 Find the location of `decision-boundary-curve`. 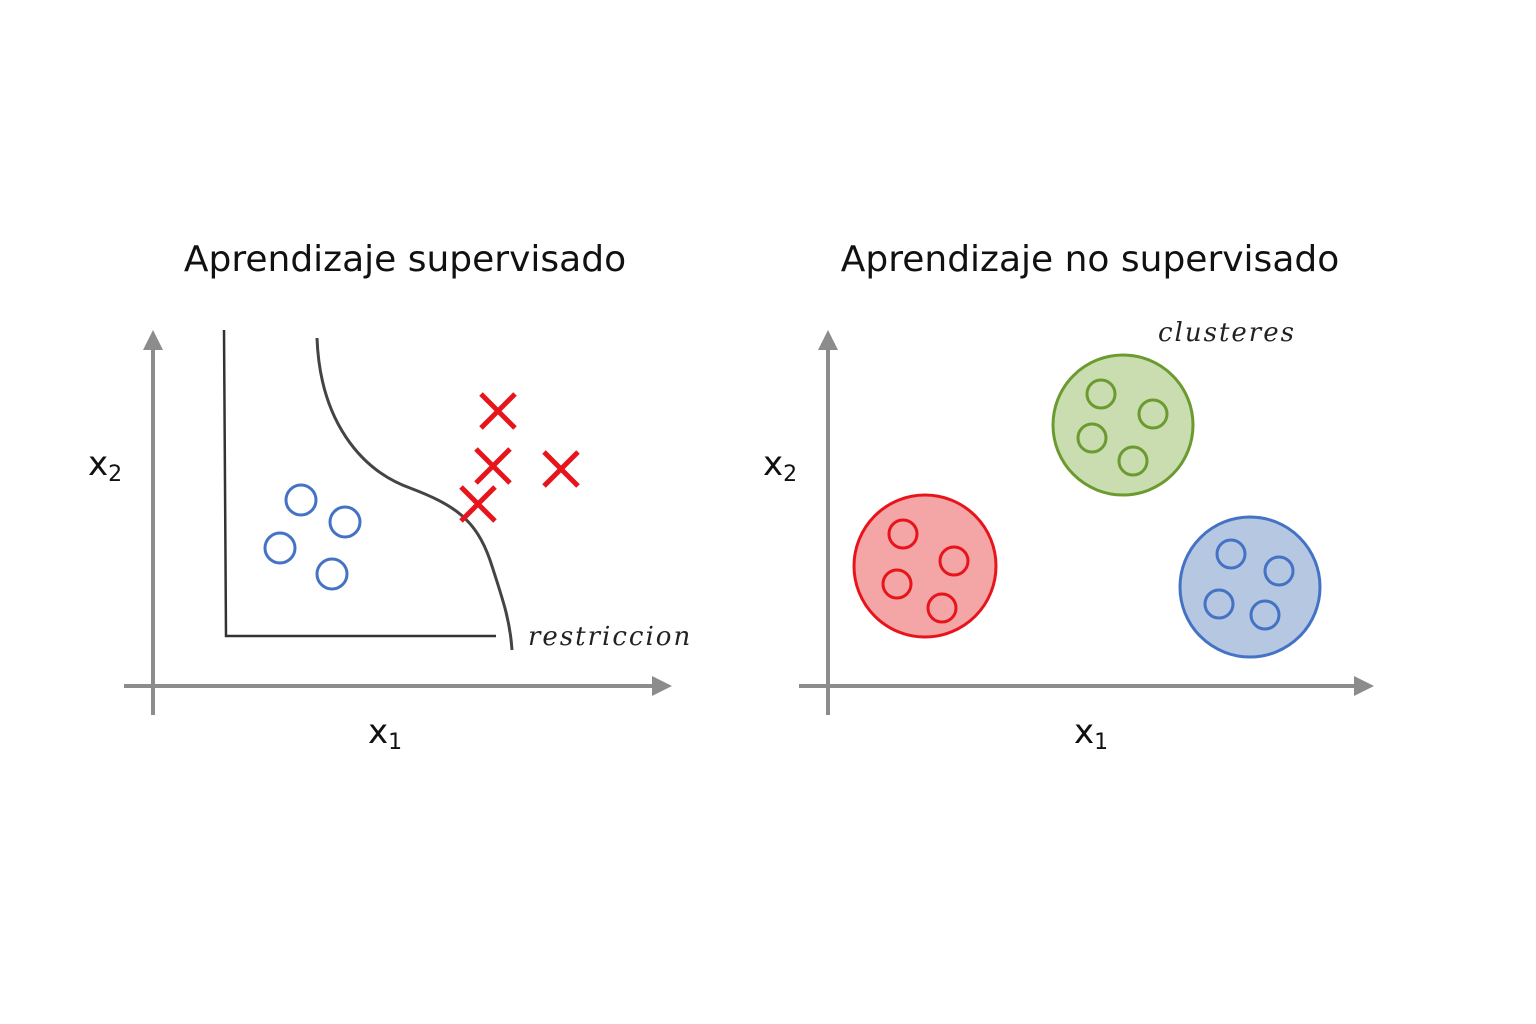

decision-boundary-curve is located at coordinates (414, 494).